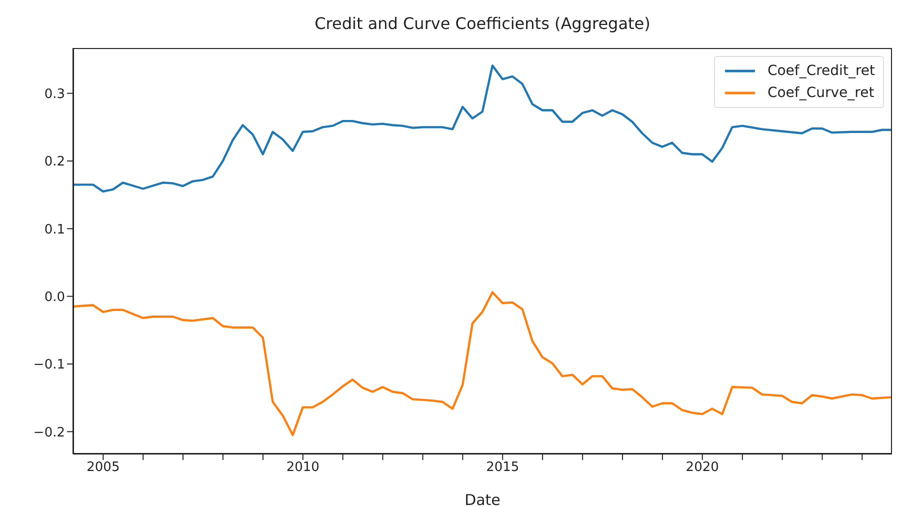 The width and height of the screenshot is (899, 507). I want to click on x-tick-label: 2010, so click(303, 468).